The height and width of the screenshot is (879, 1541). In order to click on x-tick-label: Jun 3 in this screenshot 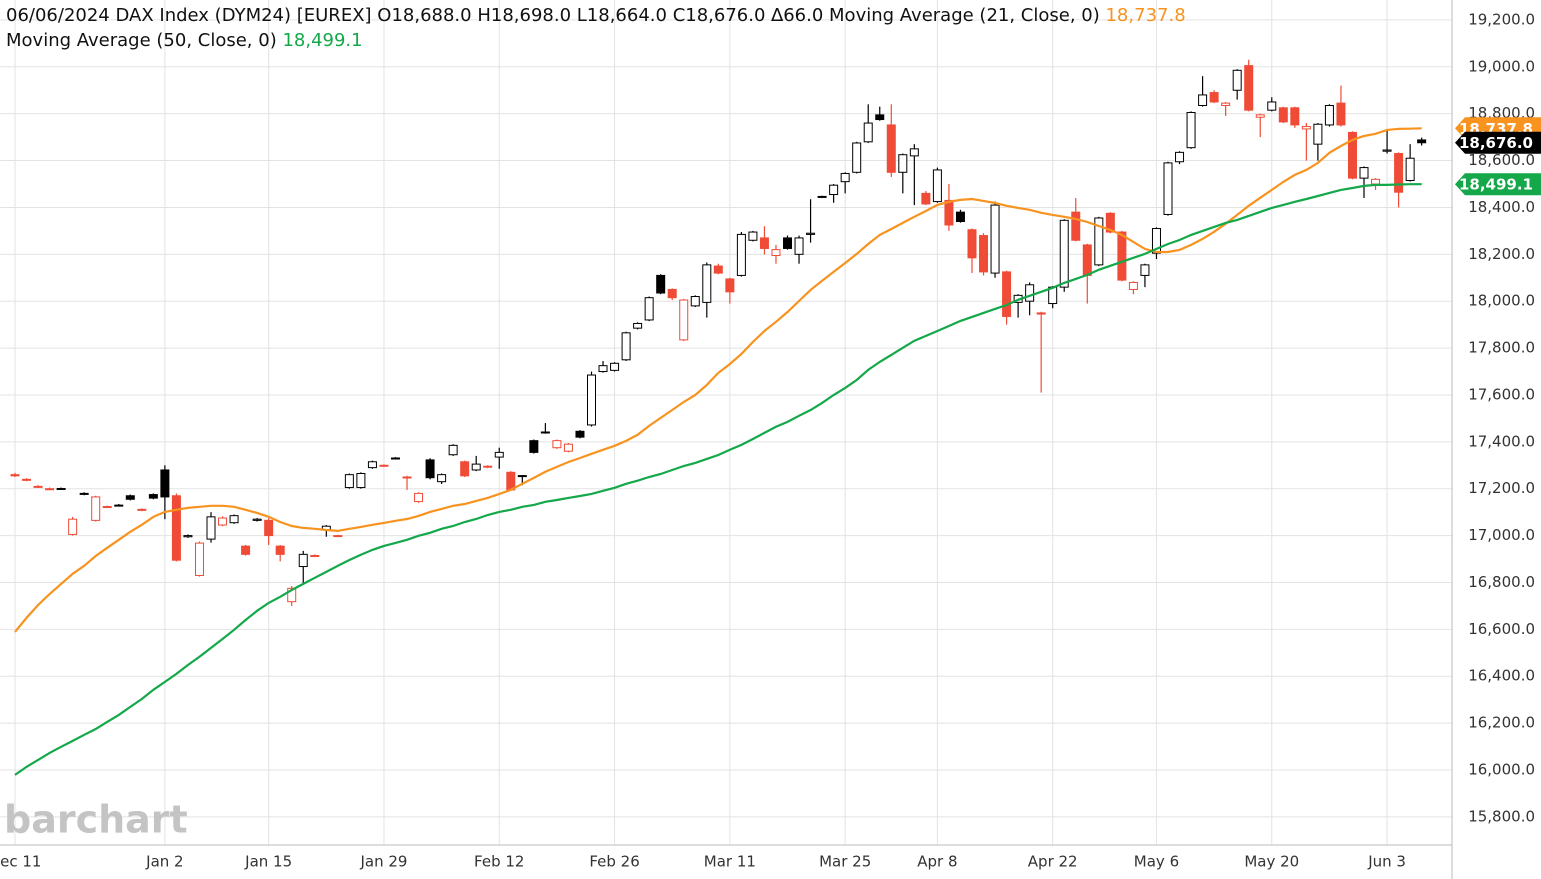, I will do `click(1386, 862)`.